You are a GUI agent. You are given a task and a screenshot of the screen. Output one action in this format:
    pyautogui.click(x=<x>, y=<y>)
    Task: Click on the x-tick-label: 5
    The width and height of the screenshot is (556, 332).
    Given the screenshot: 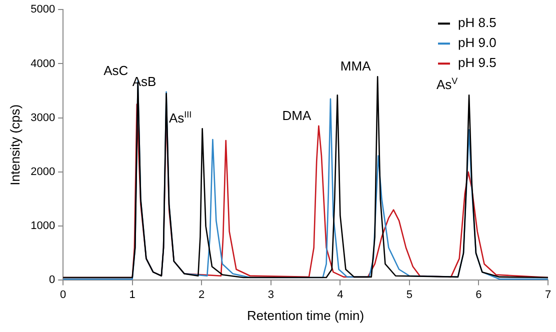 What is the action you would take?
    pyautogui.click(x=409, y=294)
    